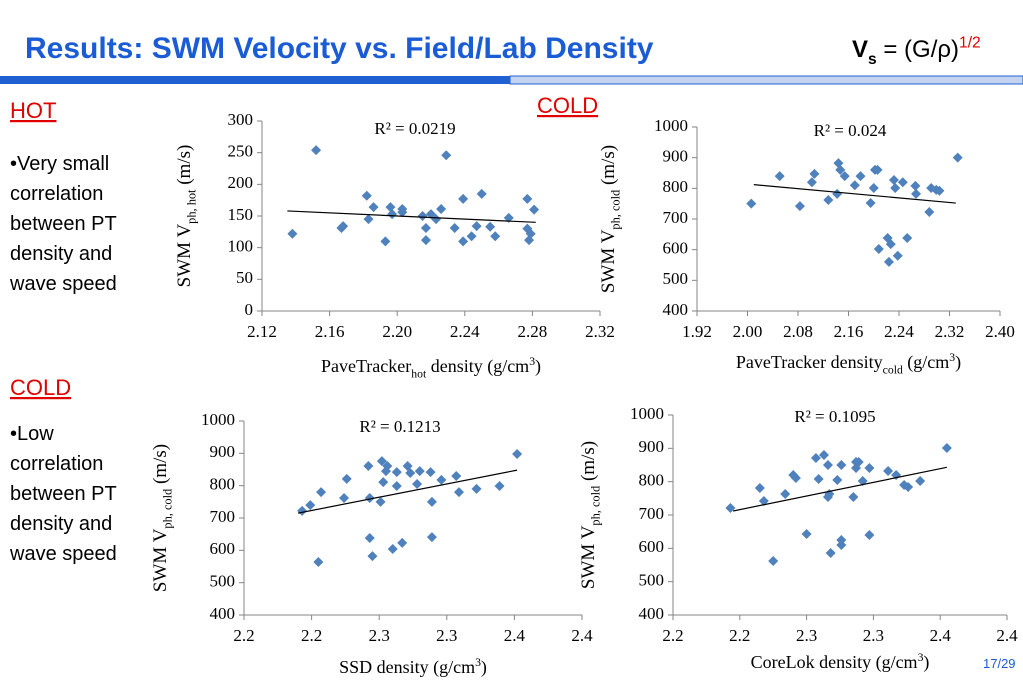 The width and height of the screenshot is (1023, 682). Describe the element at coordinates (419, 373) in the screenshot. I see `text-segment: hot` at that location.